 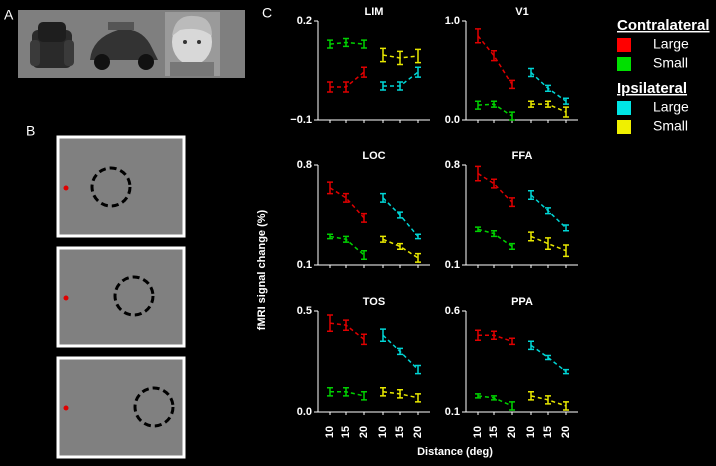 What do you see at coordinates (522, 302) in the screenshot?
I see `subplot-title: PPA` at bounding box center [522, 302].